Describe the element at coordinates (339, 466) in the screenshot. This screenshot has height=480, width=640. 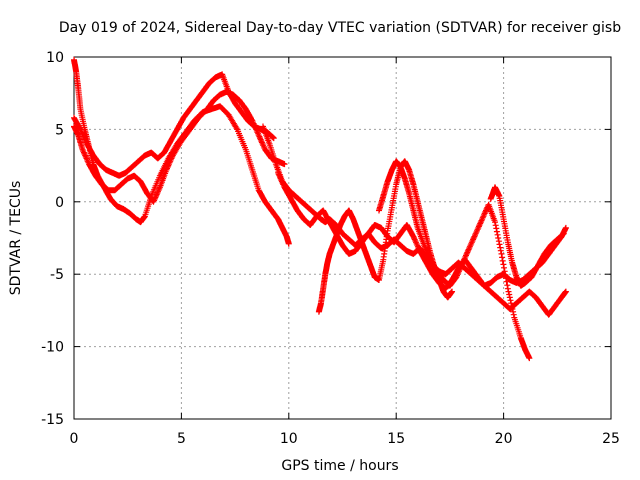
I see `x-axis-label: GPS time / hours` at that location.